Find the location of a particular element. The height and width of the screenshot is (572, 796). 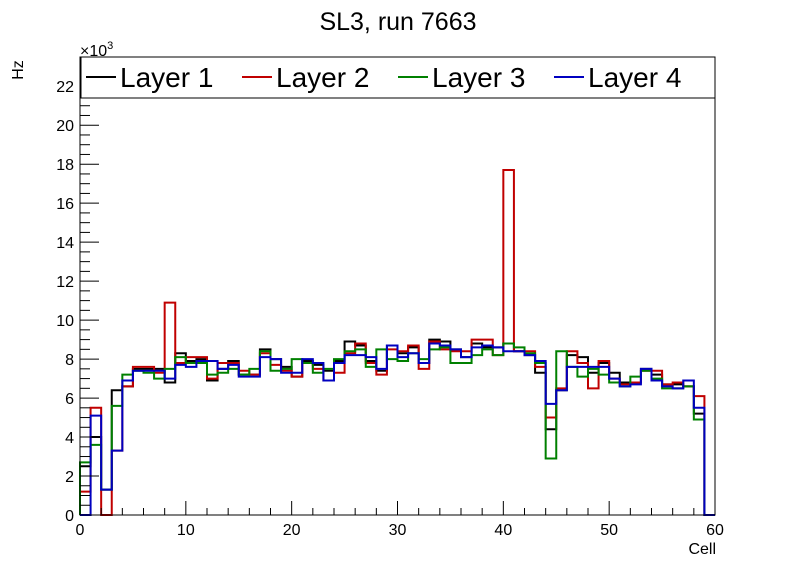

y-tick-label: 6 is located at coordinates (69, 399).